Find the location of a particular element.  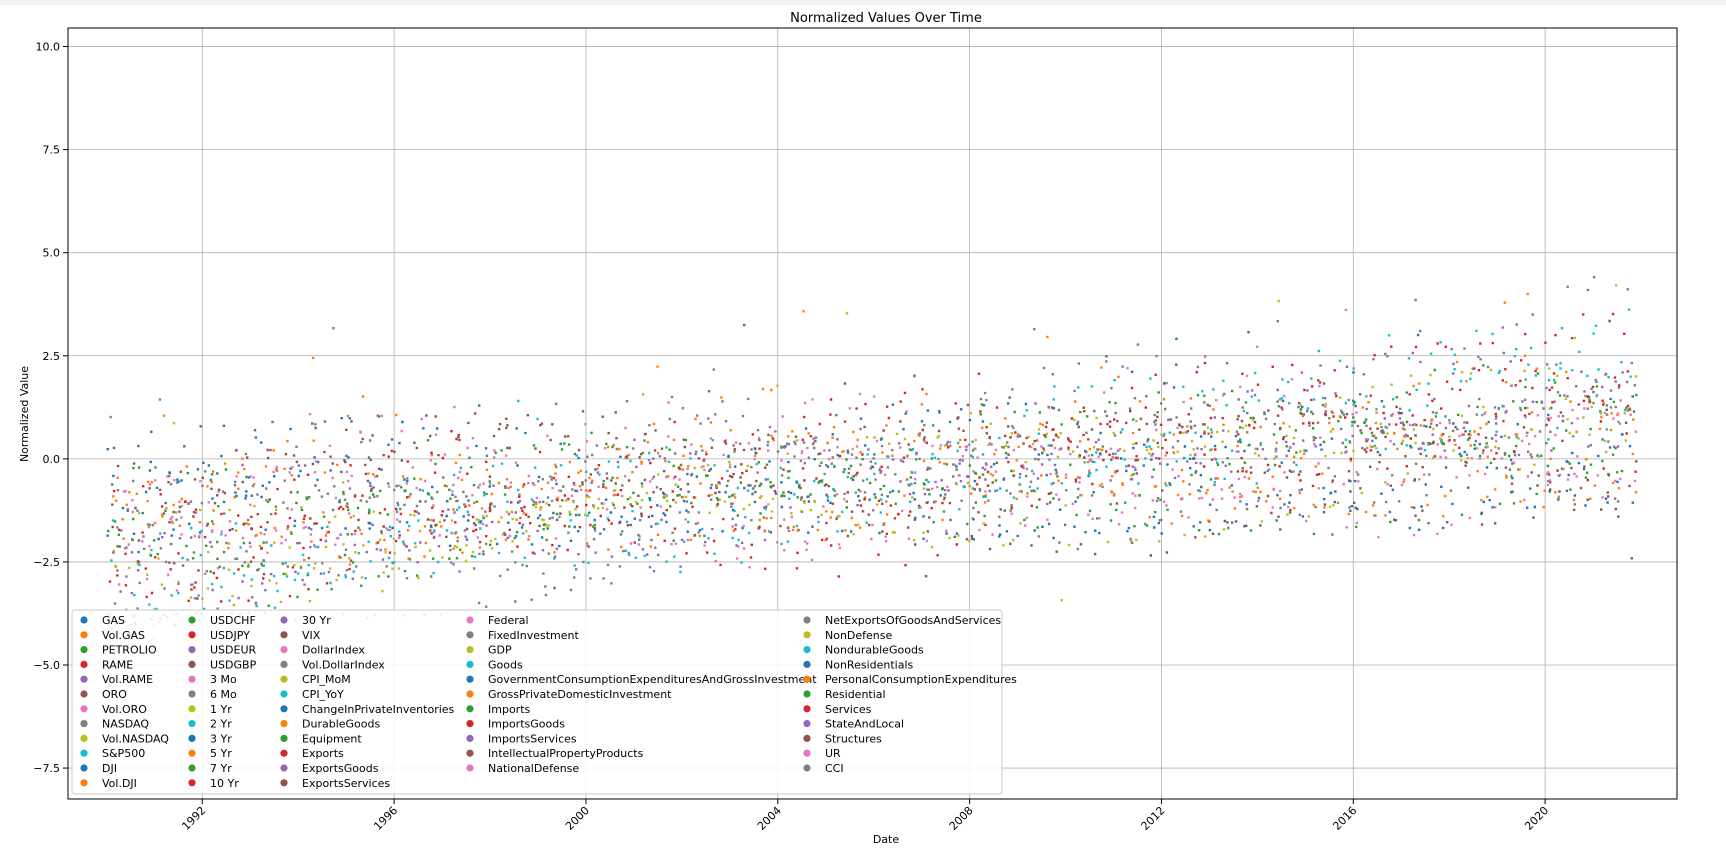

legend-label: GDP is located at coordinates (500, 650).